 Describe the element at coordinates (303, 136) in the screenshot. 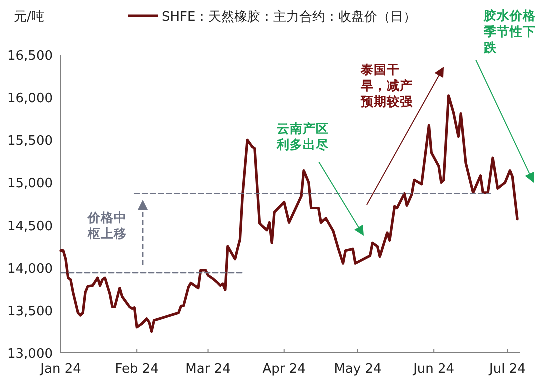

I see `annotation: 云南产区利多出尽` at that location.